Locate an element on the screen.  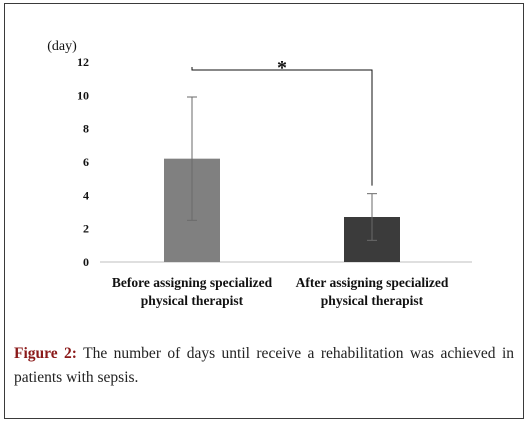
y-tick-label: 10 is located at coordinates (83, 95).